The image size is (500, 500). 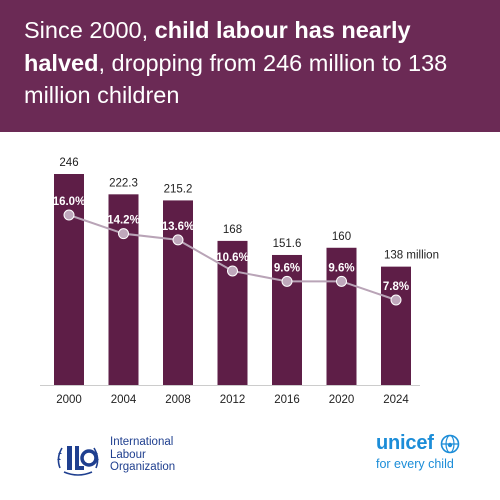 What do you see at coordinates (123, 221) in the screenshot?
I see `share-label-2004: 14.2%` at bounding box center [123, 221].